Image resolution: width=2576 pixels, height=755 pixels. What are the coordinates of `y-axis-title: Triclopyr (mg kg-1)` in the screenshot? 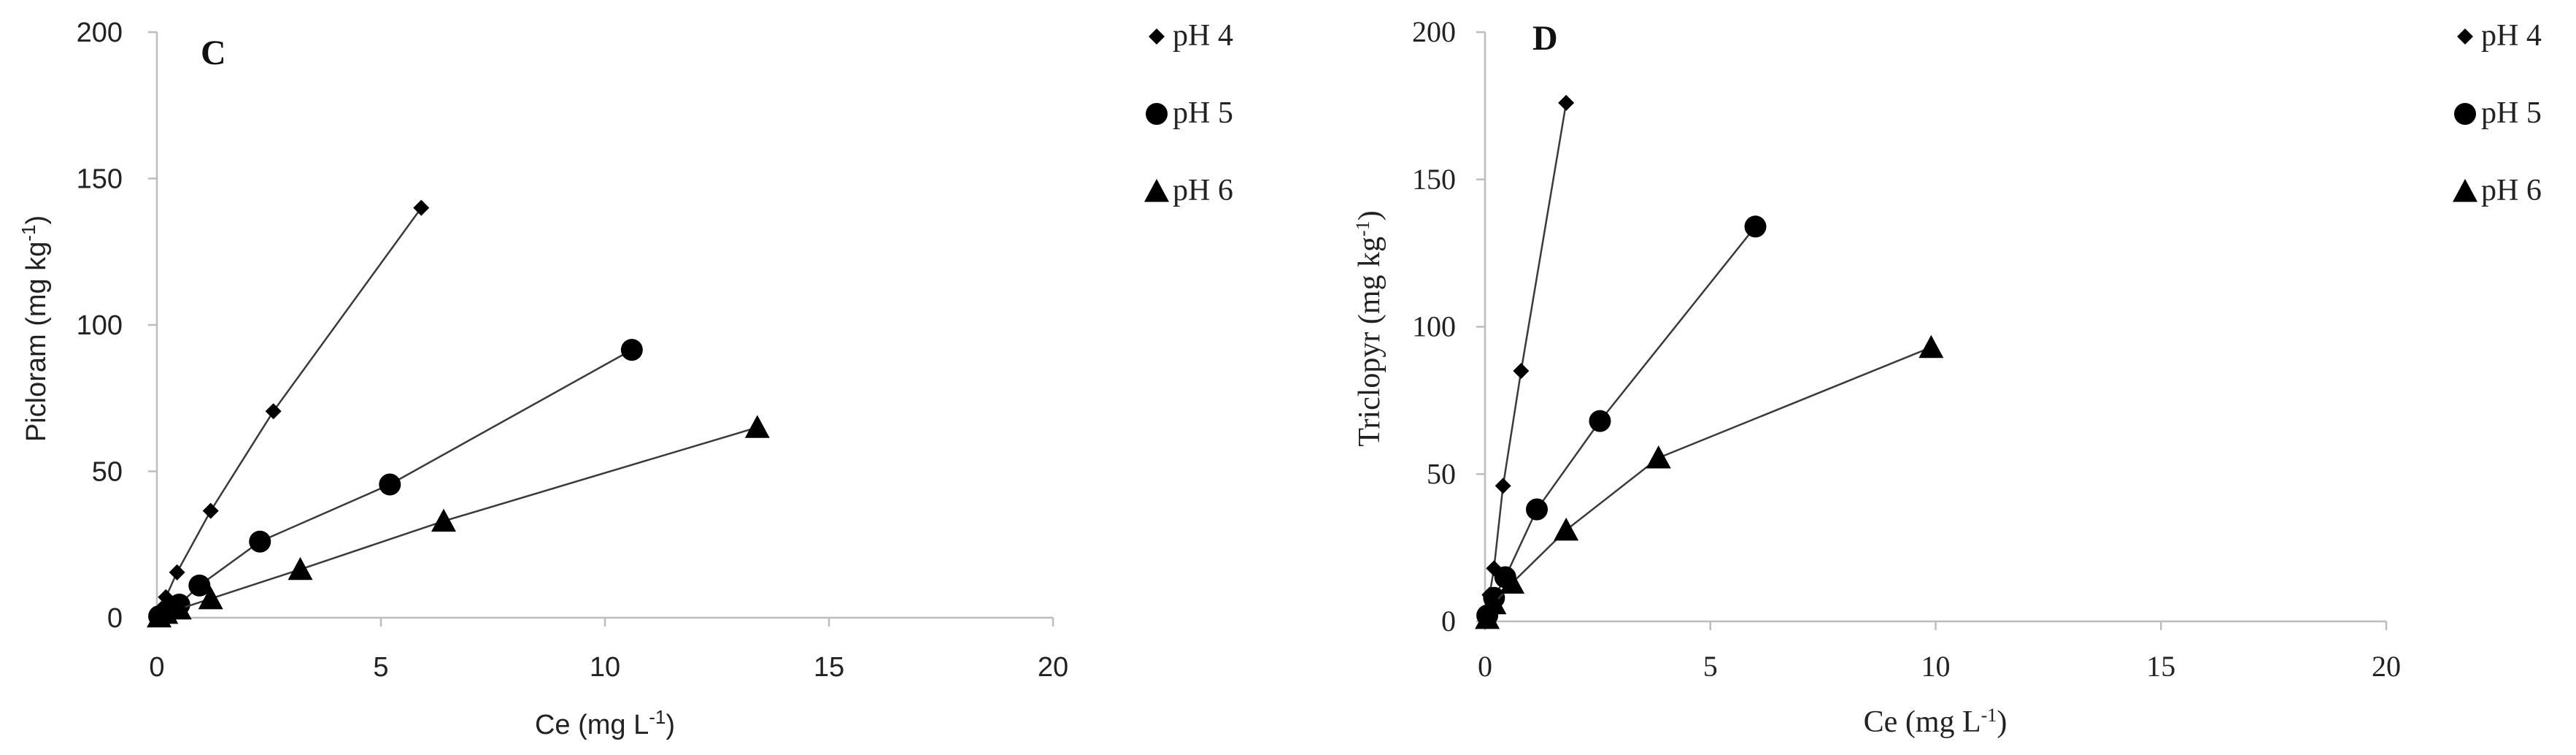 It's located at (1369, 328).